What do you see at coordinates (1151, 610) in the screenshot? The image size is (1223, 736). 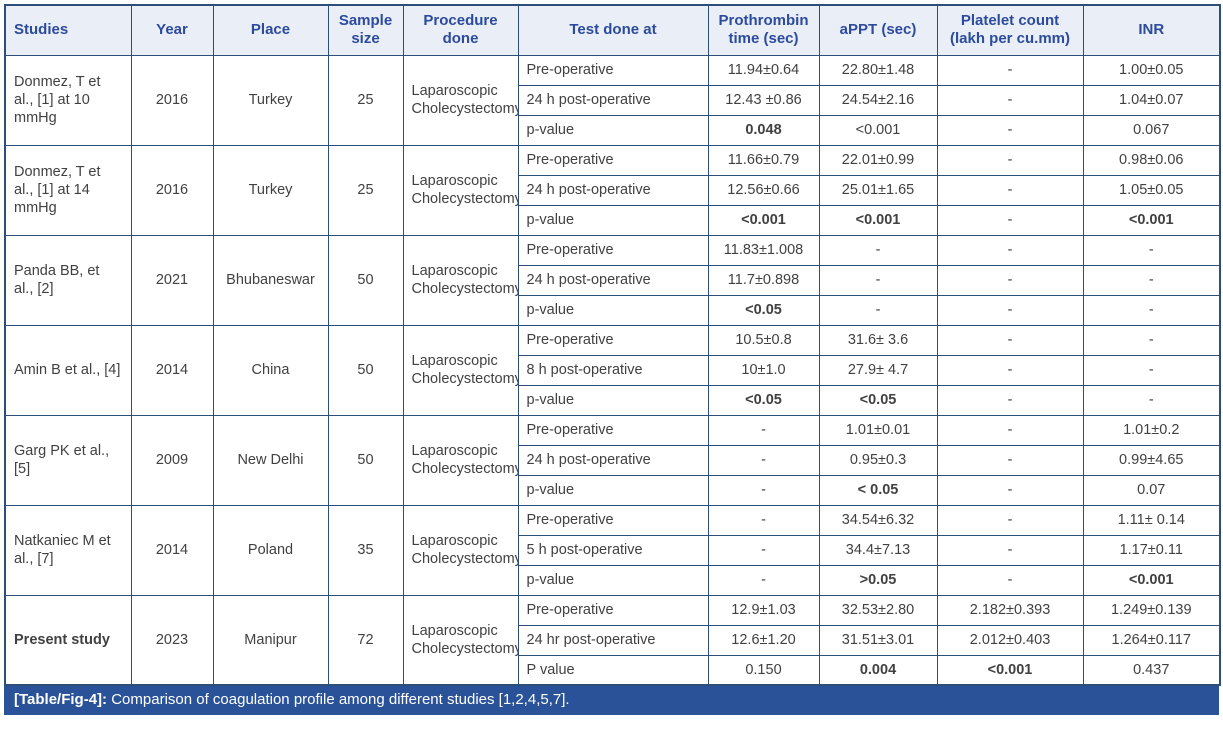 I see `inr-cell: 1.249±0.139` at bounding box center [1151, 610].